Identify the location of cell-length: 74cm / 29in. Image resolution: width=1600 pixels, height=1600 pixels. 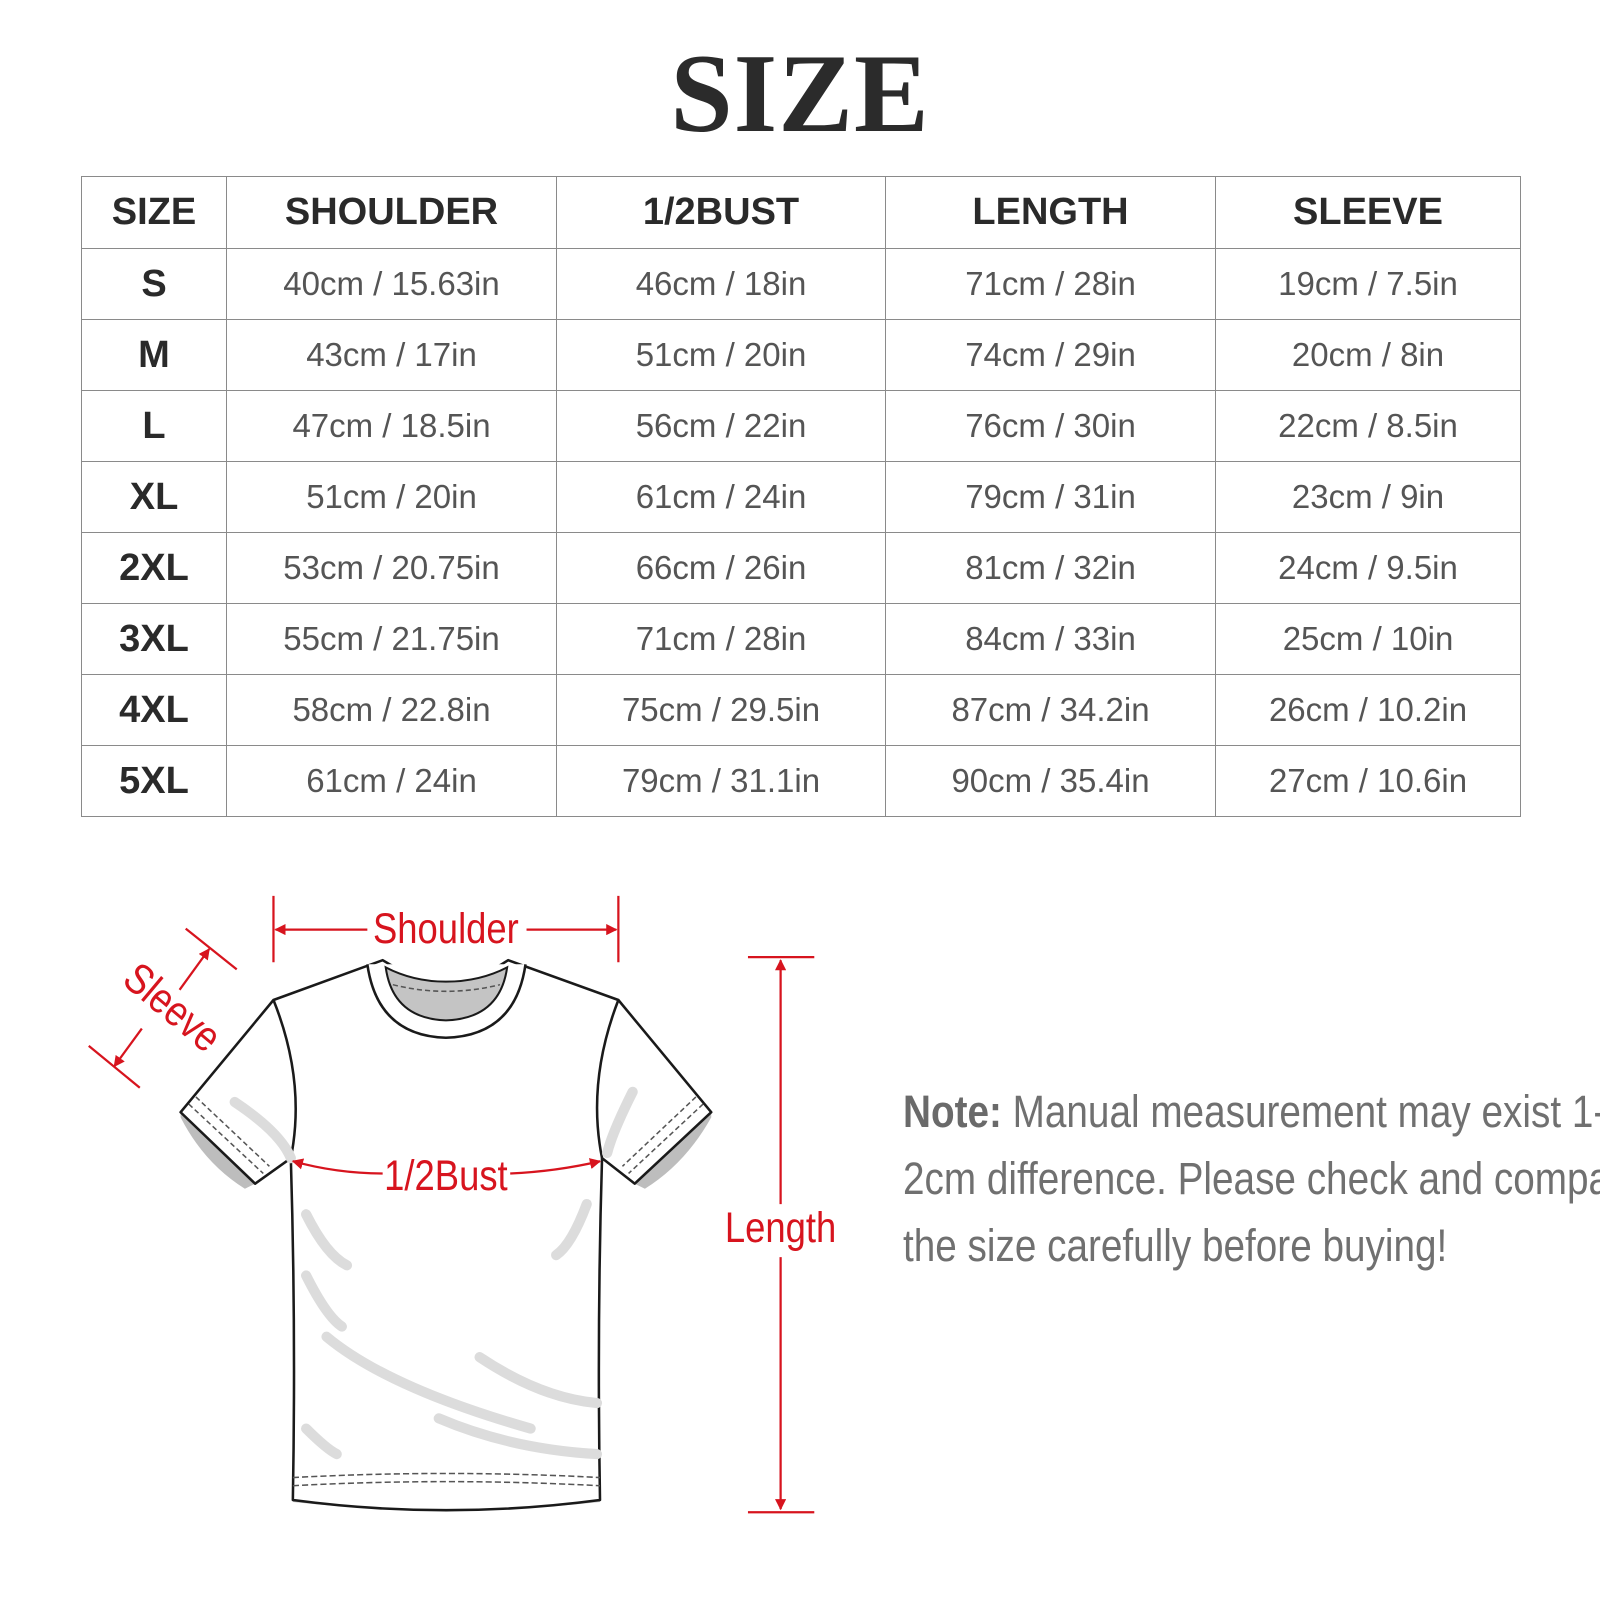
(1050, 355).